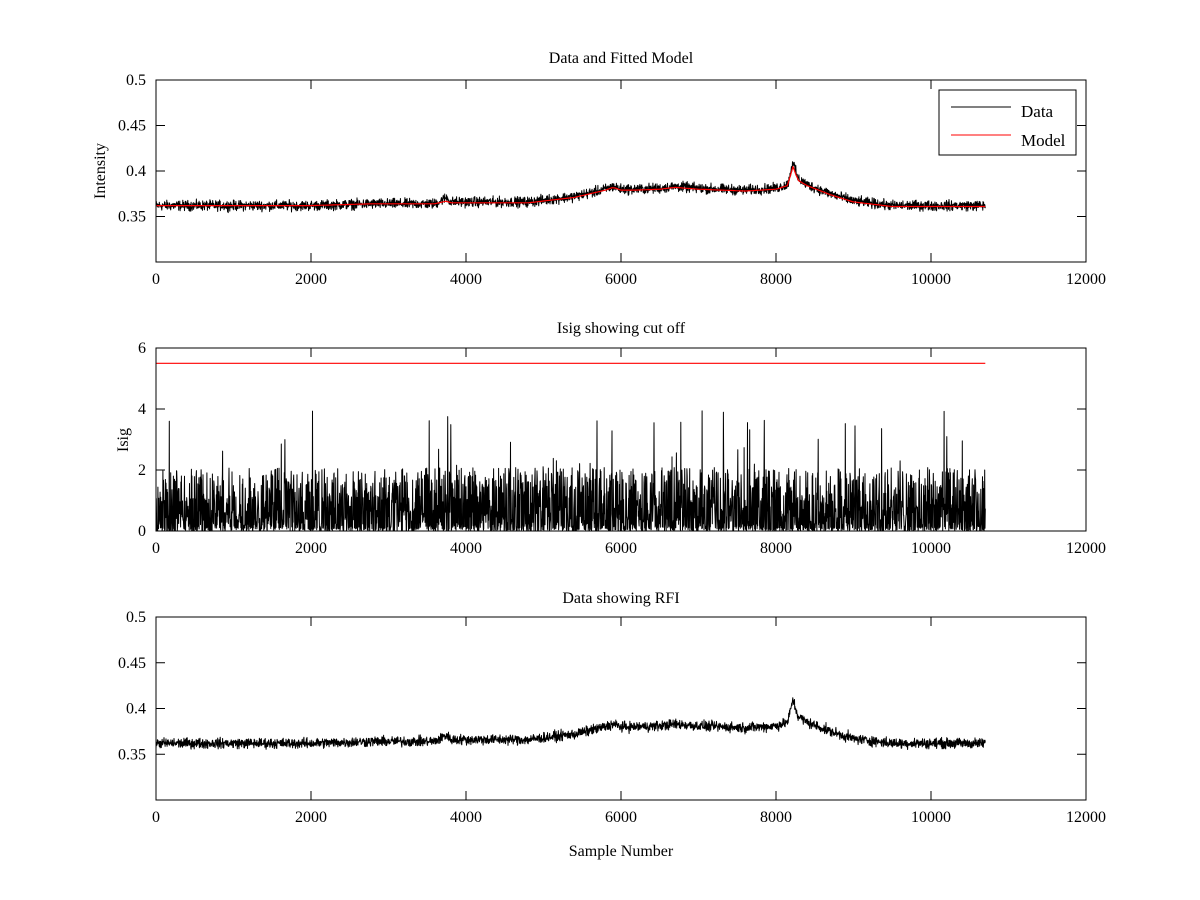  What do you see at coordinates (621, 328) in the screenshot?
I see `subplot-2-title: Isig showing cut off` at bounding box center [621, 328].